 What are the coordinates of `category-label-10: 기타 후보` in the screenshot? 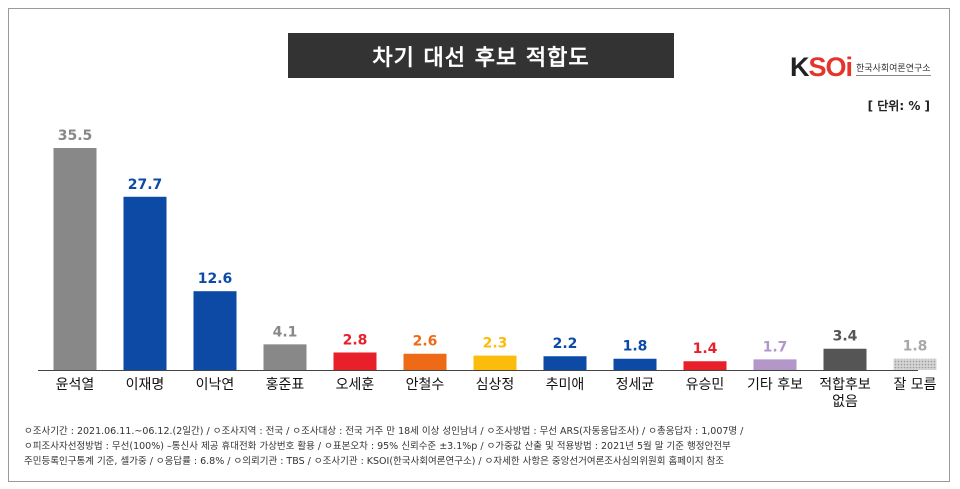 It's located at (775, 385).